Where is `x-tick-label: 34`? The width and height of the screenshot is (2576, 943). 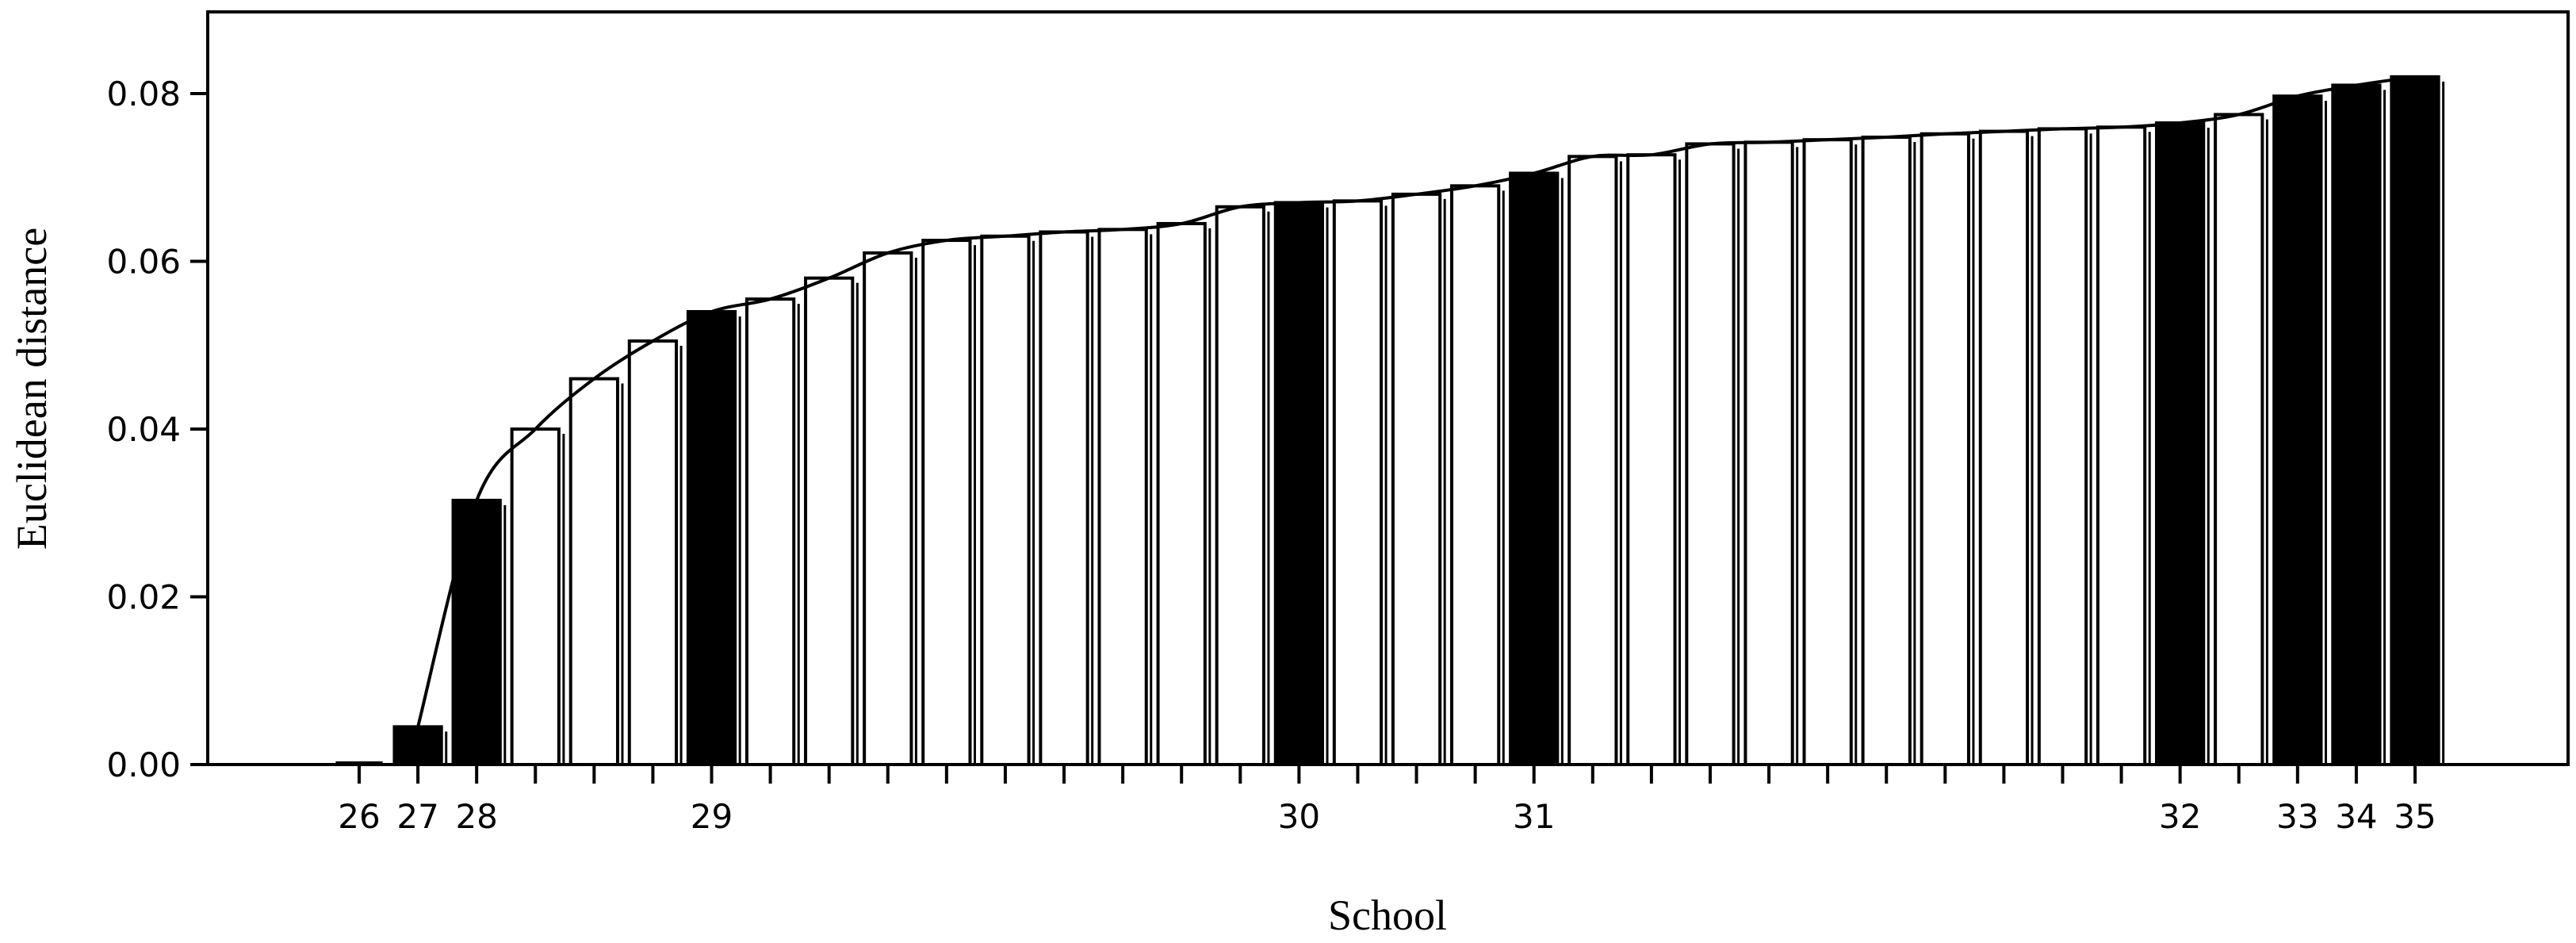 x-tick-label: 34 is located at coordinates (2356, 816).